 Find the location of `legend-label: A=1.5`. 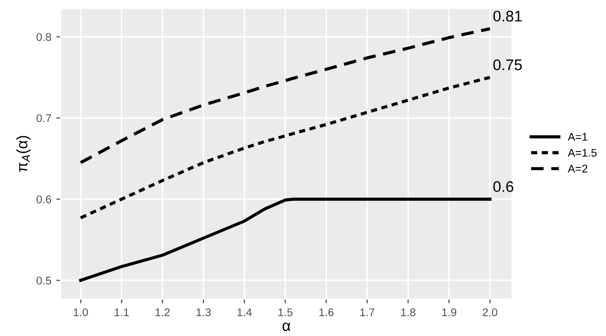

legend-label: A=1.5 is located at coordinates (582, 152).